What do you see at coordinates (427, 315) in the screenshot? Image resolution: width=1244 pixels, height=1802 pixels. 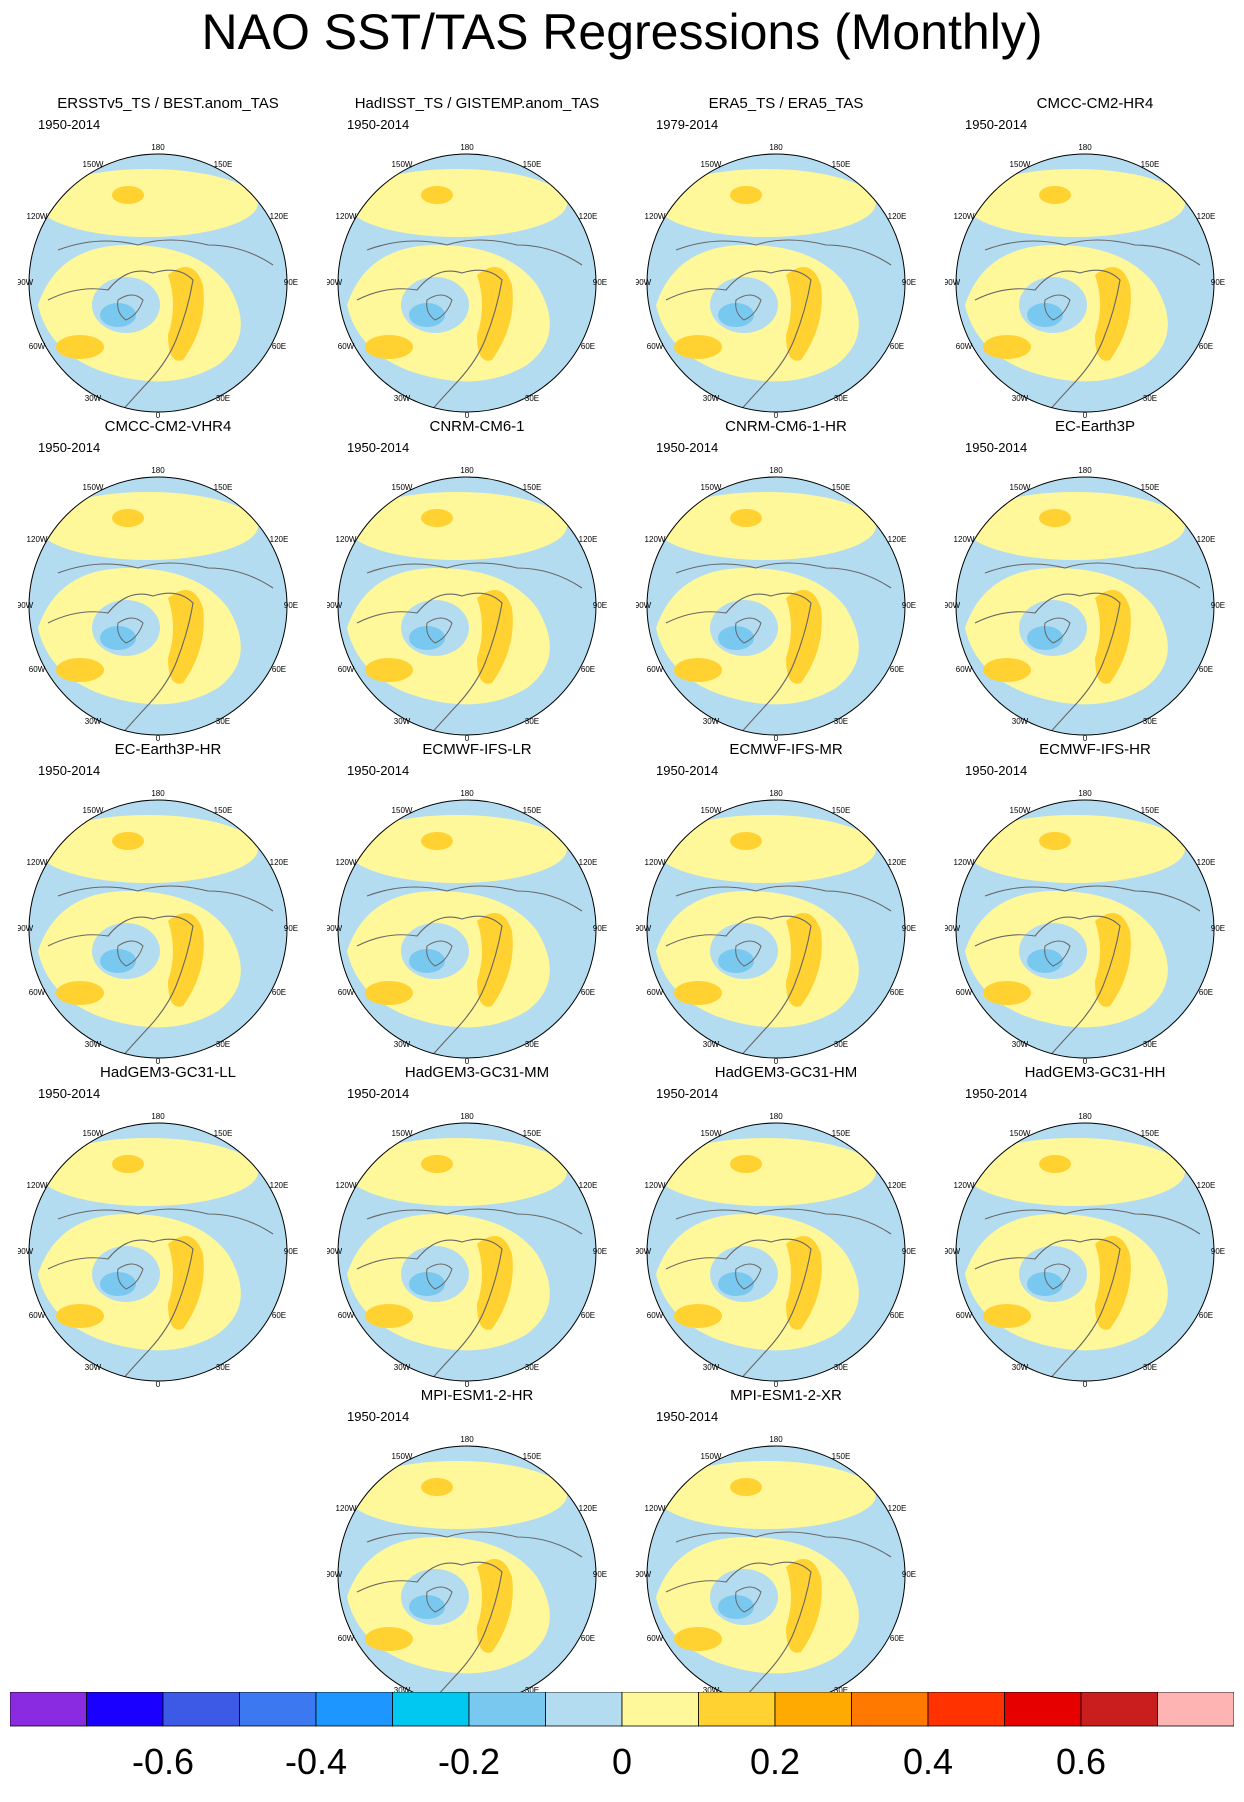 I see `negative-anomaly-core` at bounding box center [427, 315].